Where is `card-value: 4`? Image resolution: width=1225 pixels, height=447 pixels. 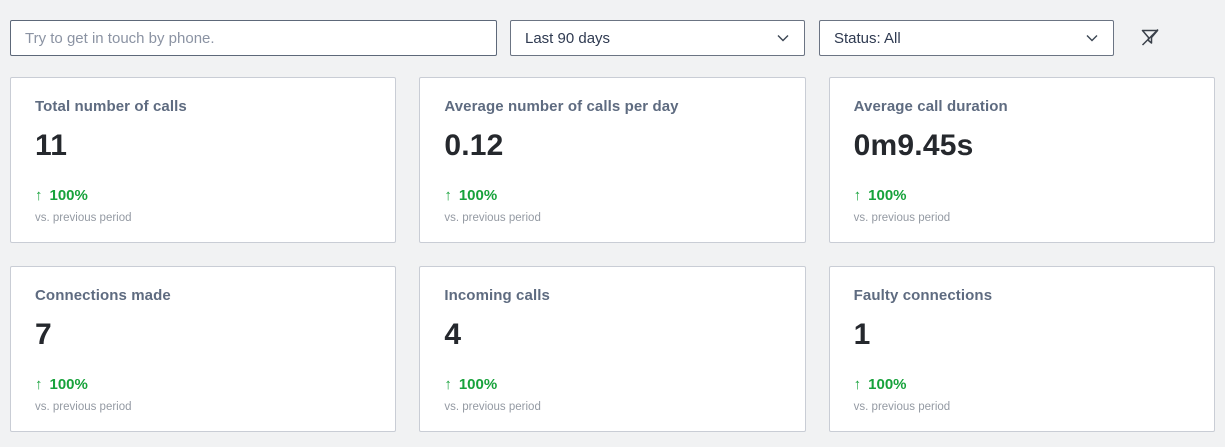 card-value: 4 is located at coordinates (453, 334).